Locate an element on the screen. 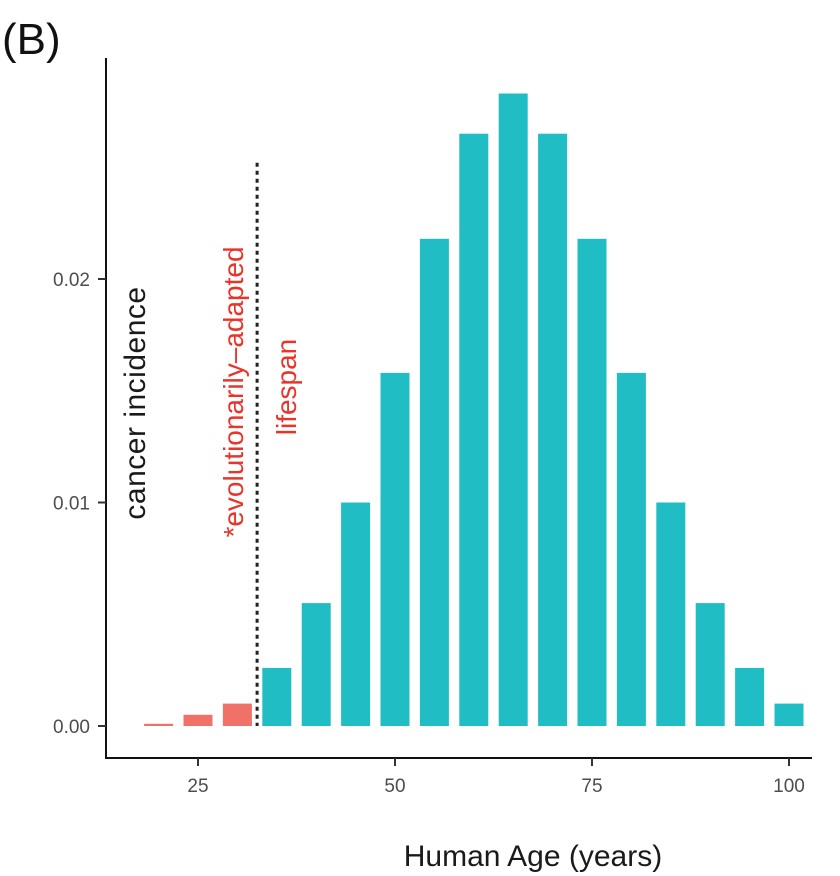 This screenshot has width=840, height=876. panel-label: (B) is located at coordinates (31, 39).